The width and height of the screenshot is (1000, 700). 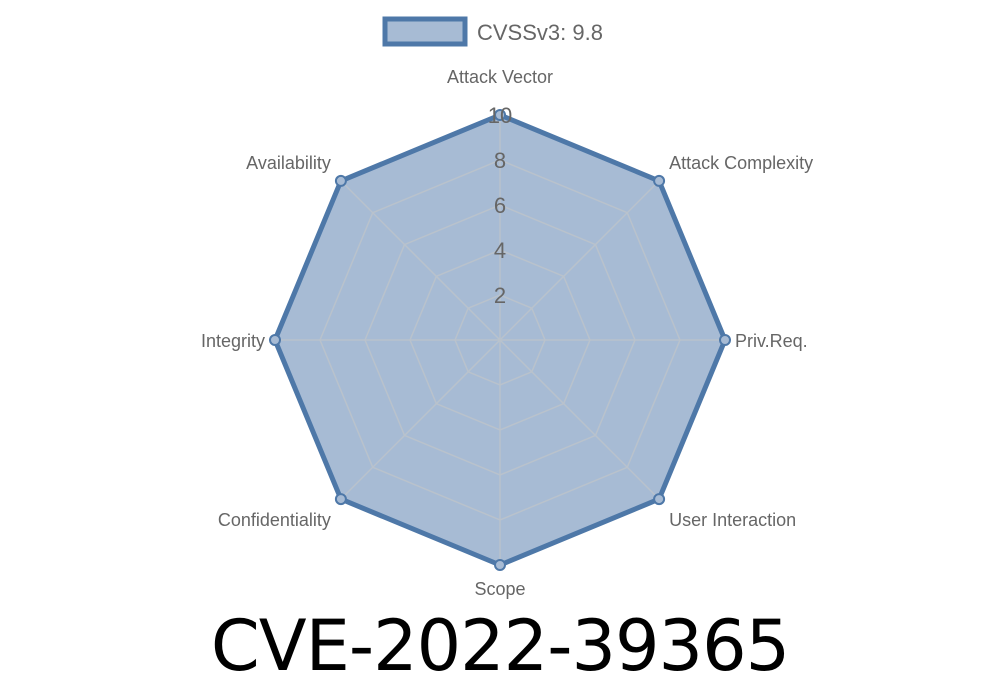 What do you see at coordinates (500, 77) in the screenshot?
I see `category-label: Attack Vector` at bounding box center [500, 77].